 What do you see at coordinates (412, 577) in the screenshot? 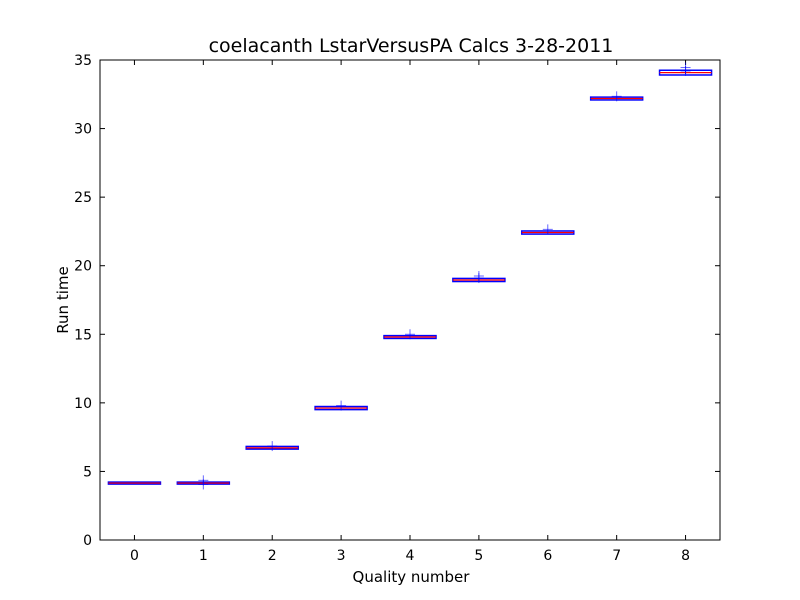
I see `x-axis-label: Quality number` at bounding box center [412, 577].